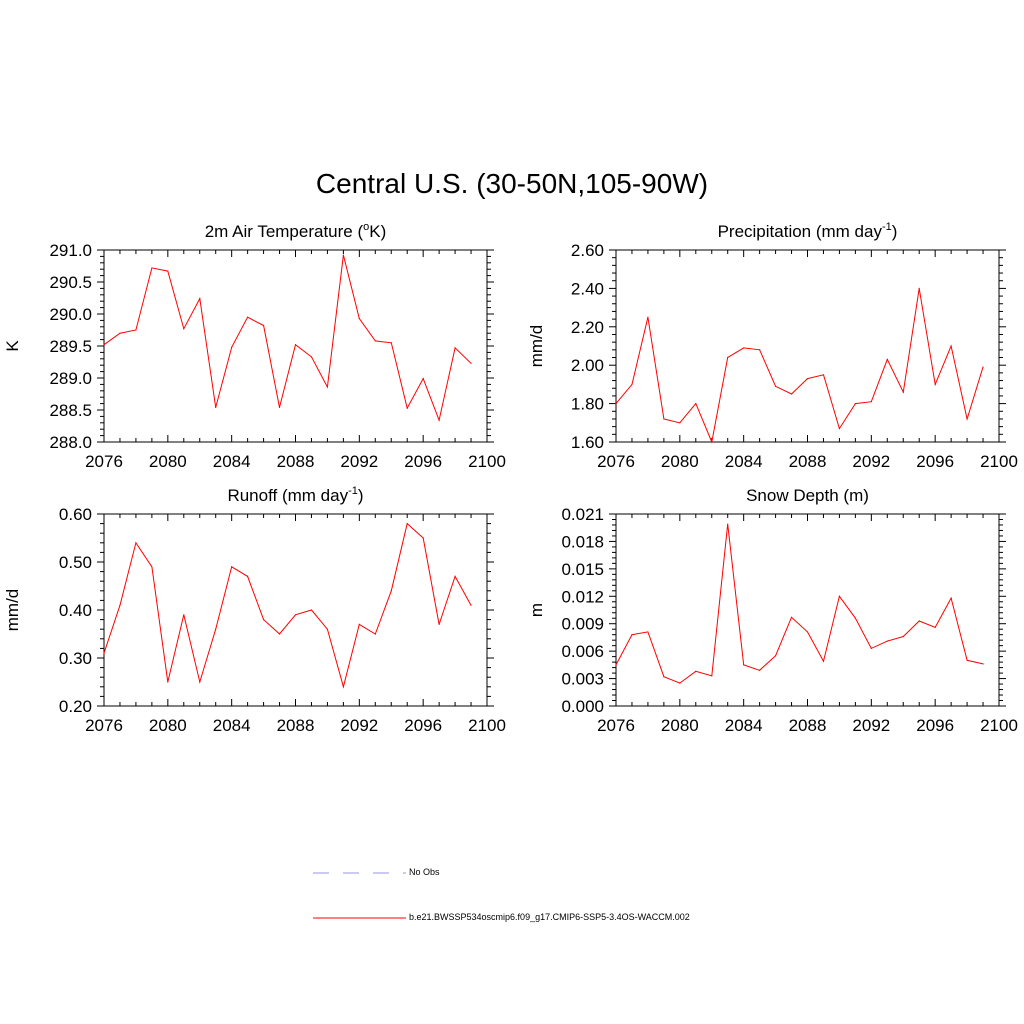 The image size is (1024, 1024). What do you see at coordinates (75, 658) in the screenshot?
I see `y-tick-label: 0.30` at bounding box center [75, 658].